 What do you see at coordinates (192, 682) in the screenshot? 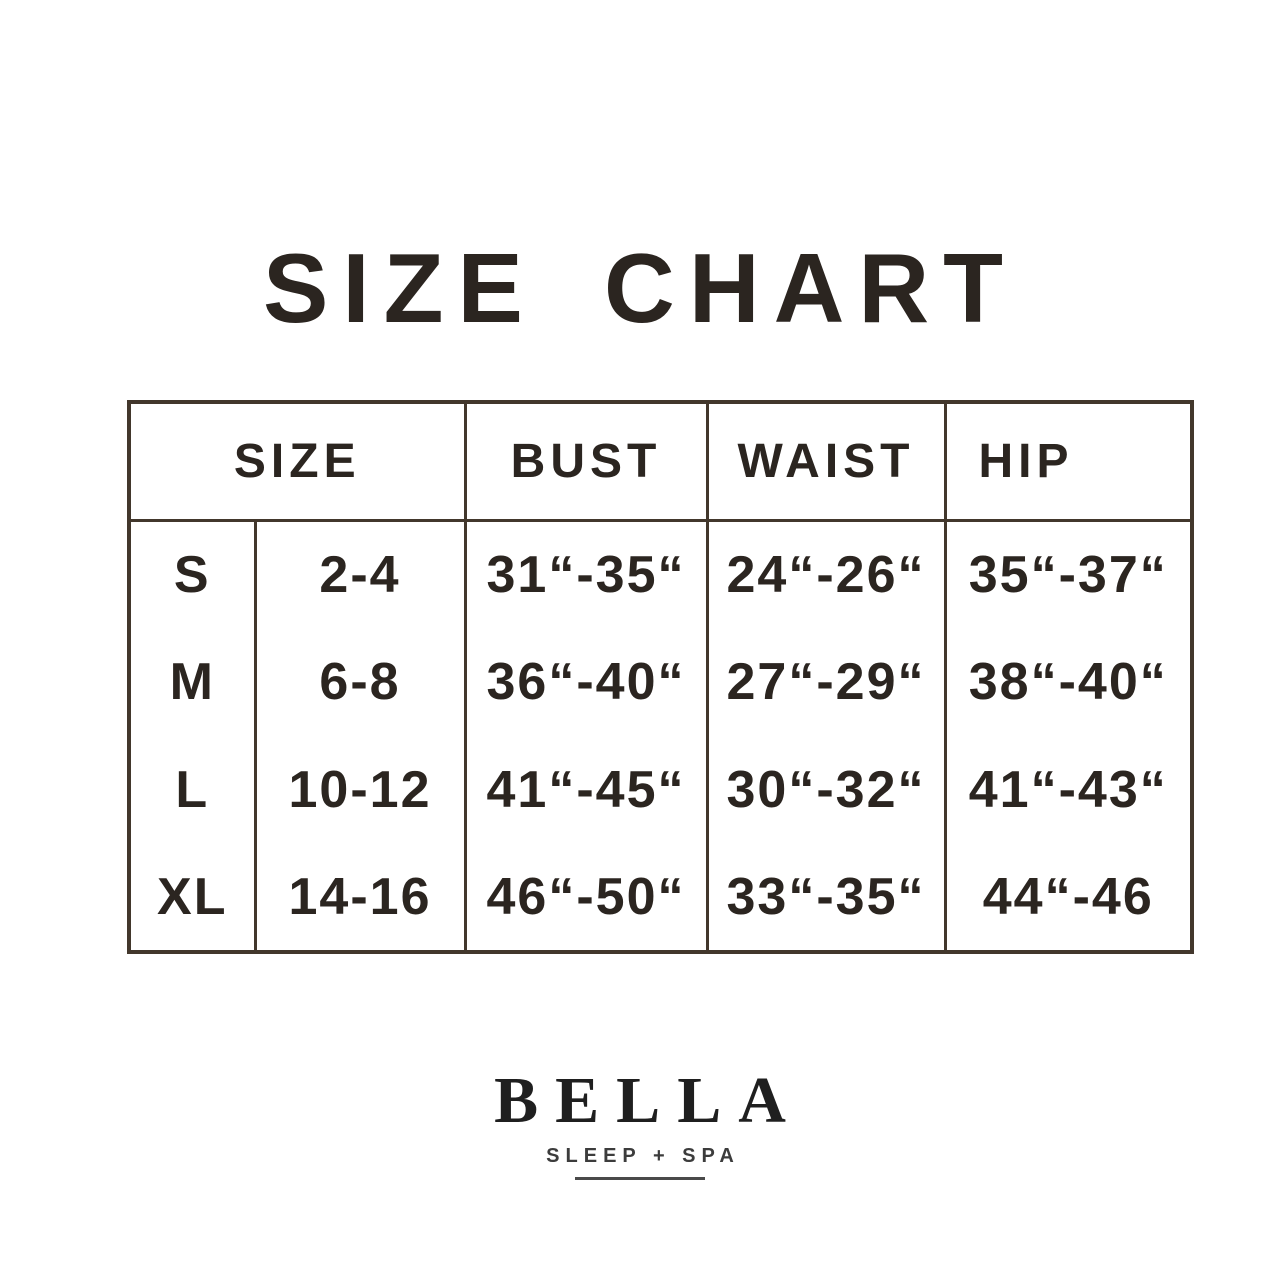
I see `cell-size-label: M` at bounding box center [192, 682].